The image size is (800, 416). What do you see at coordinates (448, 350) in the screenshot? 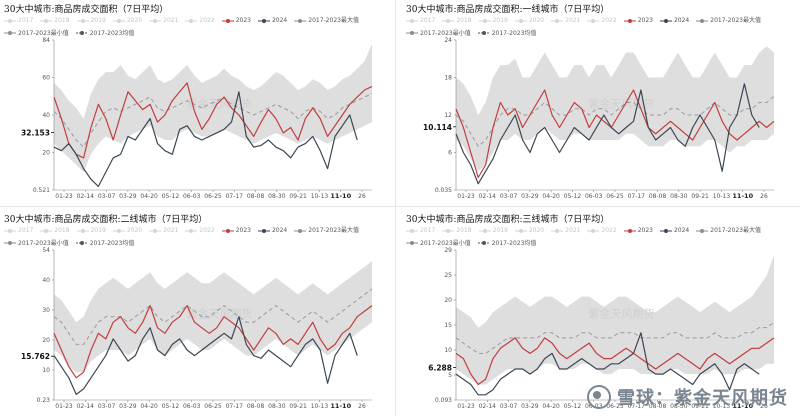
I see `y-tick-label: 10` at bounding box center [448, 350].